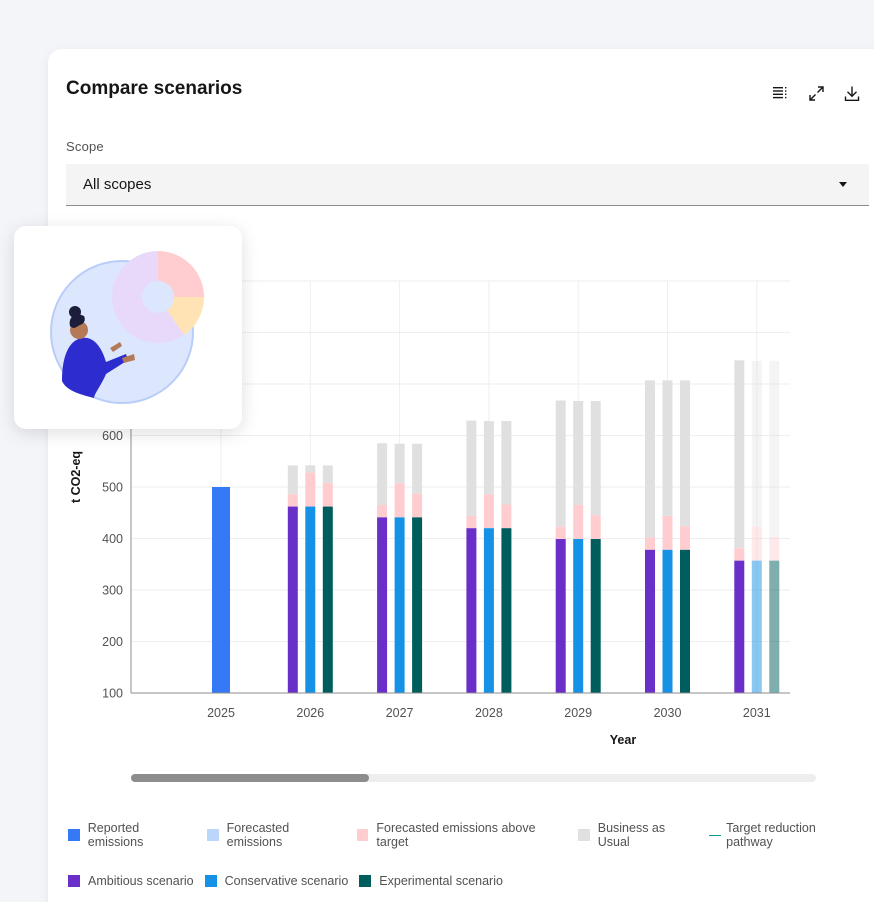 The width and height of the screenshot is (874, 902). I want to click on x-tick-label: 2031, so click(757, 713).